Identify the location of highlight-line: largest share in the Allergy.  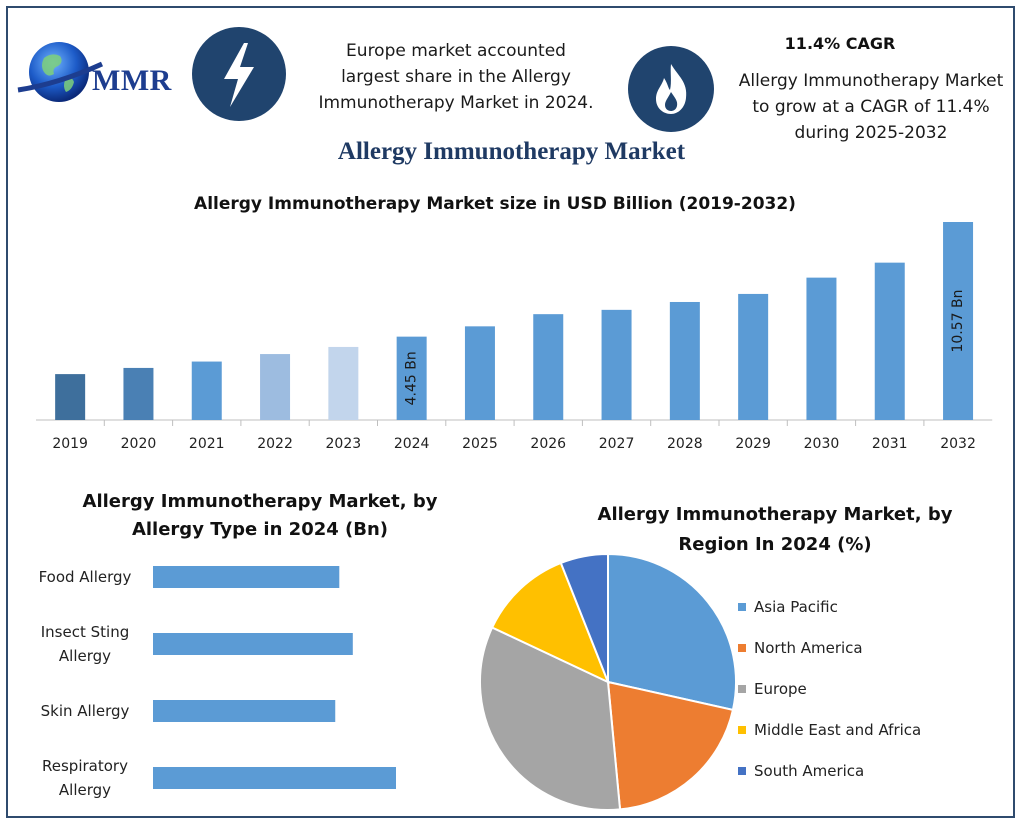
(456, 77).